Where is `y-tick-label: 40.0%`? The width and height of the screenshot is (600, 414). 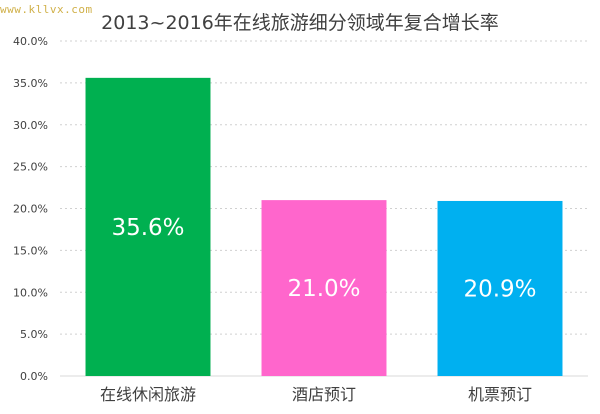 y-tick-label: 40.0% is located at coordinates (30, 41).